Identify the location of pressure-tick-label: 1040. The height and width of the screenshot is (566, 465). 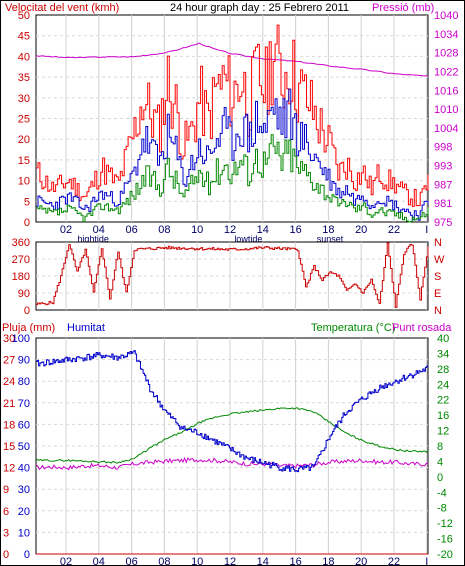
(446, 16).